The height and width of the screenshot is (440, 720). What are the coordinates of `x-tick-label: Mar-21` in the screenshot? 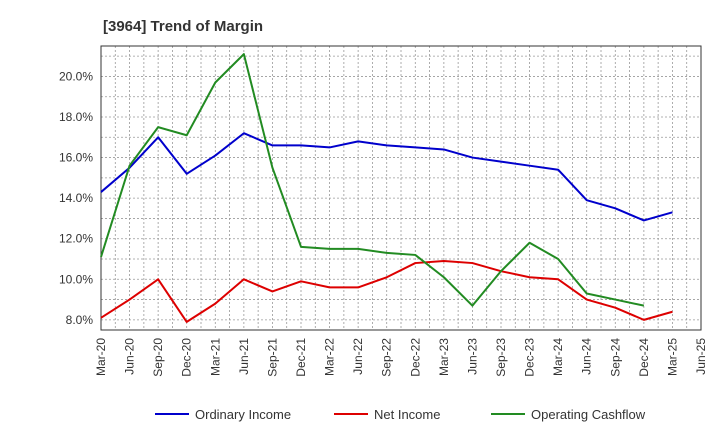 It's located at (215, 357).